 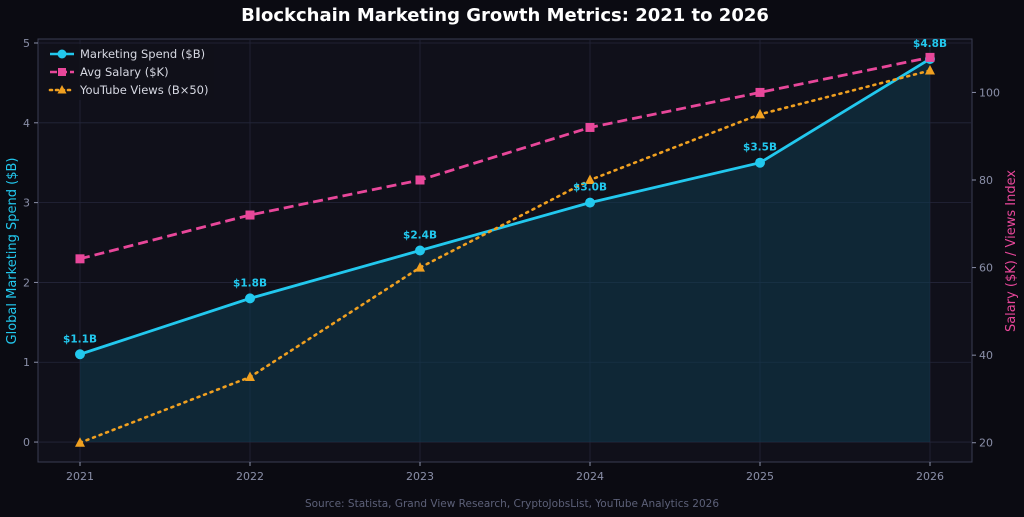 What do you see at coordinates (930, 476) in the screenshot?
I see `x-tick-label: 2026` at bounding box center [930, 476].